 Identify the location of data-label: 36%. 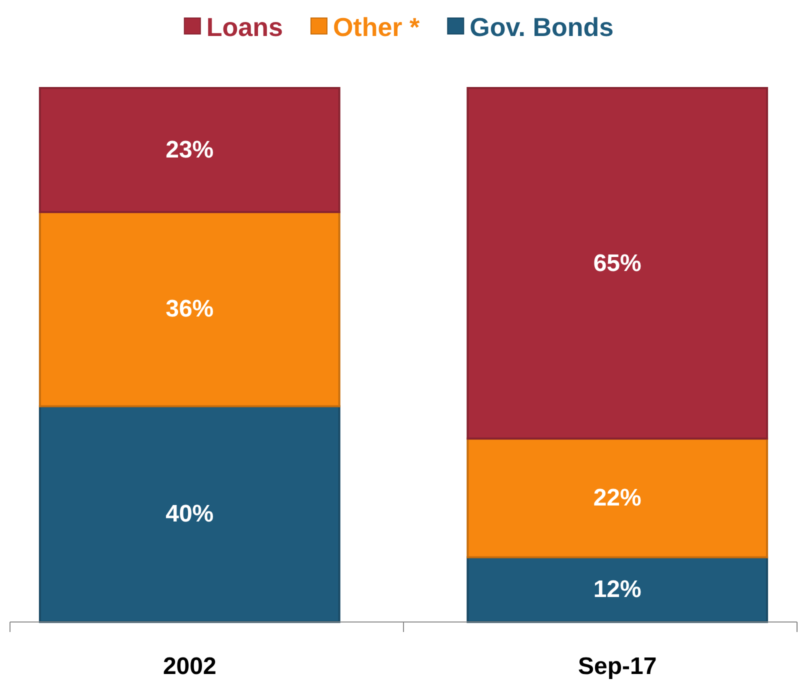
(190, 309).